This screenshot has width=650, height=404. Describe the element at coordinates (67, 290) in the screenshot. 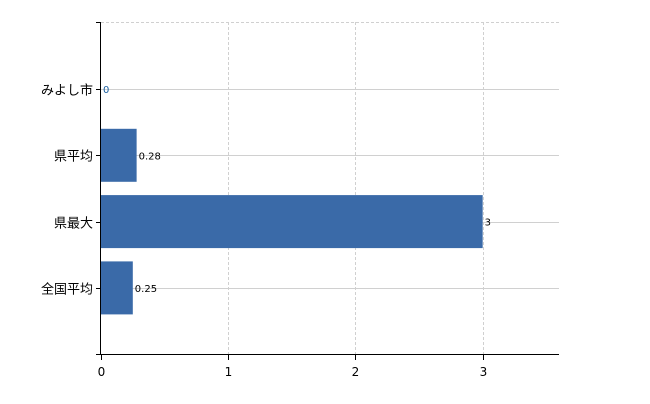

I see `y-tick-label: 全国平均` at that location.